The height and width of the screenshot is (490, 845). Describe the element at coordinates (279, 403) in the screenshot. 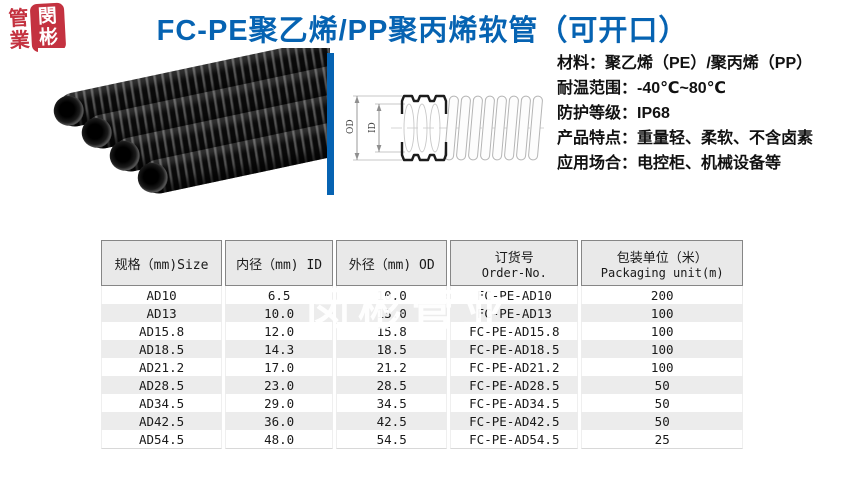

I see `cell-inner-diameter: 29.0` at that location.